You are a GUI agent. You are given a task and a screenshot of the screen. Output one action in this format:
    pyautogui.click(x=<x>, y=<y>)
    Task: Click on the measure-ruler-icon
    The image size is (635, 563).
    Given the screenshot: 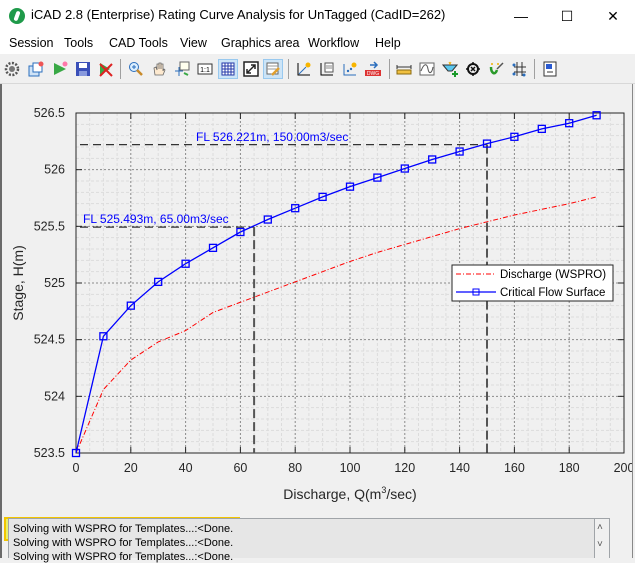 What is the action you would take?
    pyautogui.click(x=404, y=70)
    